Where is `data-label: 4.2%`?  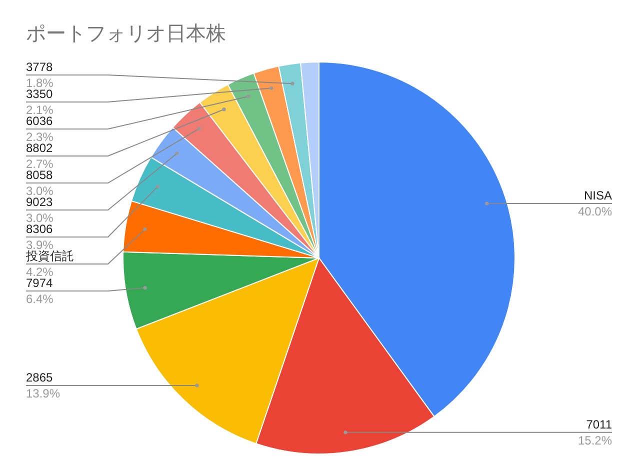
data-label: 4.2% is located at coordinates (40, 272).